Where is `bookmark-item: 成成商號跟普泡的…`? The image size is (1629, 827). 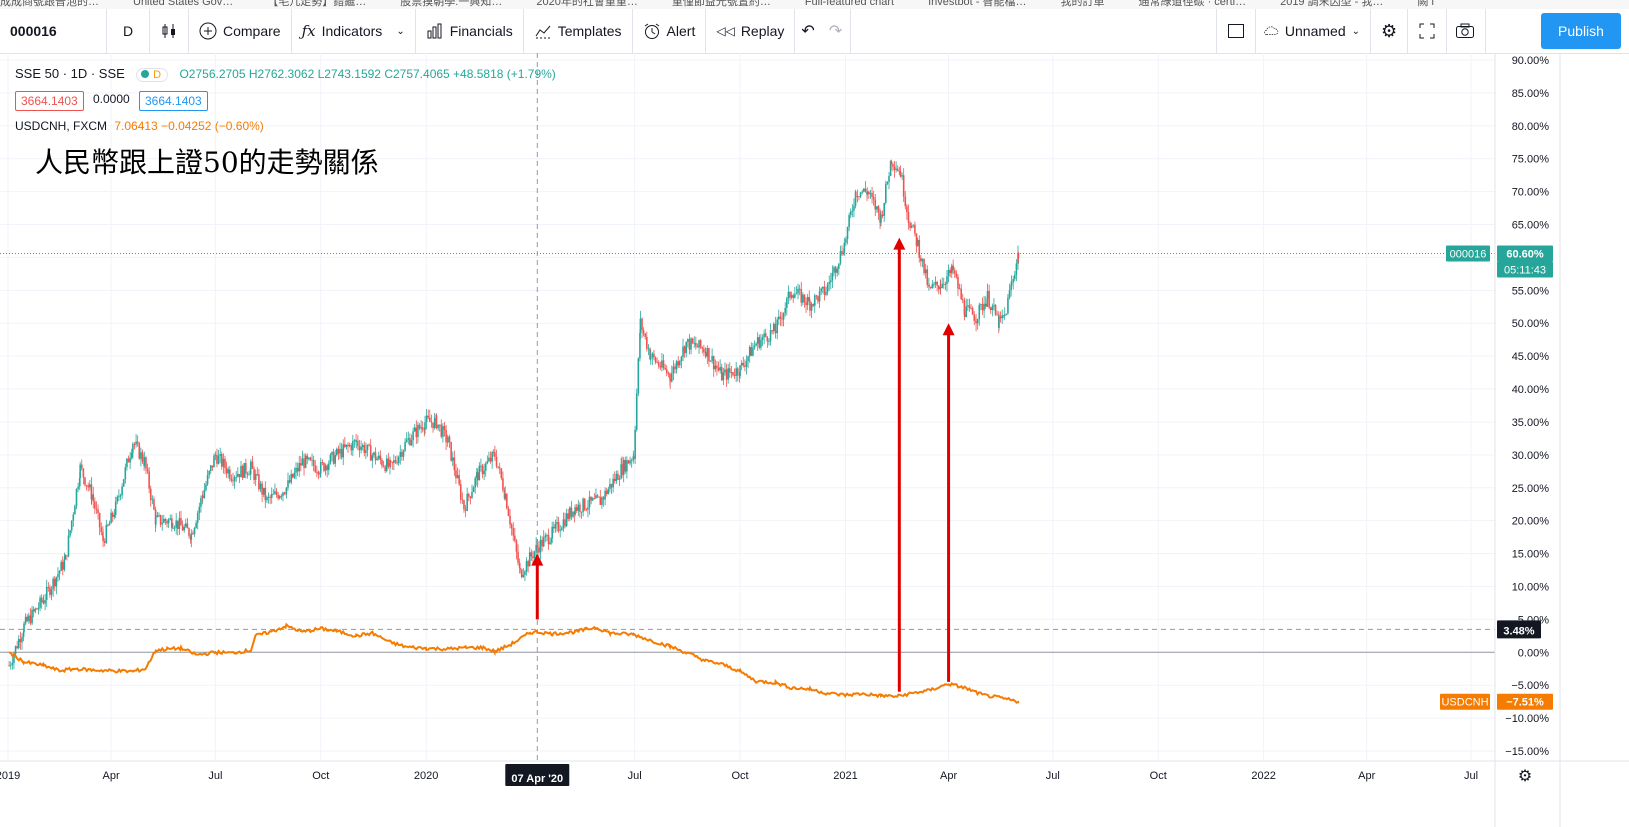
bookmark-item: 成成商號跟普泡的… is located at coordinates (49, 4).